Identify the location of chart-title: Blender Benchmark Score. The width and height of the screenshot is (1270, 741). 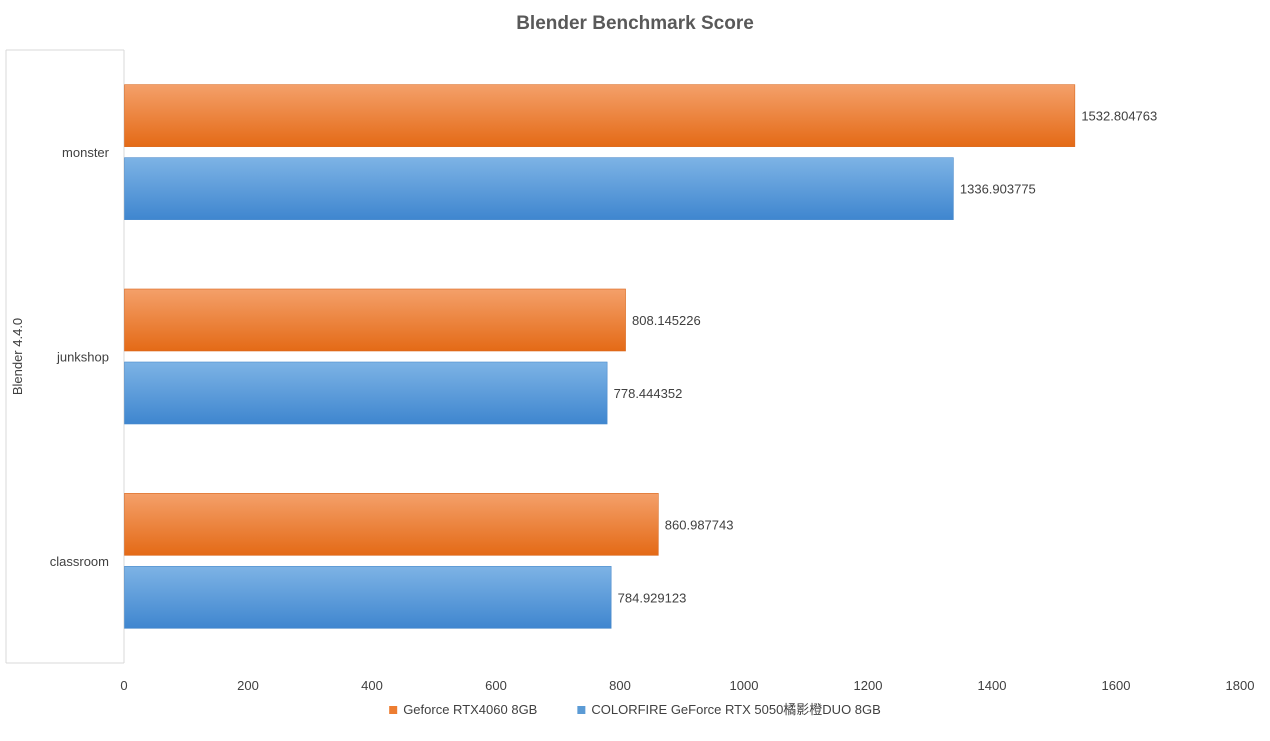
(635, 23).